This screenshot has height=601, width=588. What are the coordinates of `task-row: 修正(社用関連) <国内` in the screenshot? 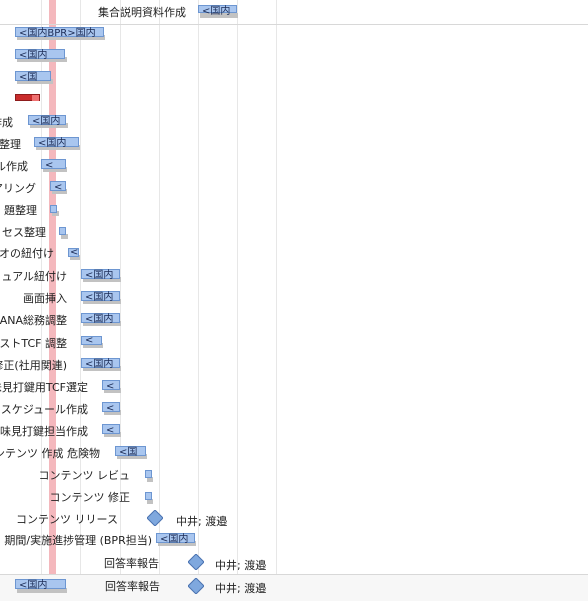 It's located at (294, 366).